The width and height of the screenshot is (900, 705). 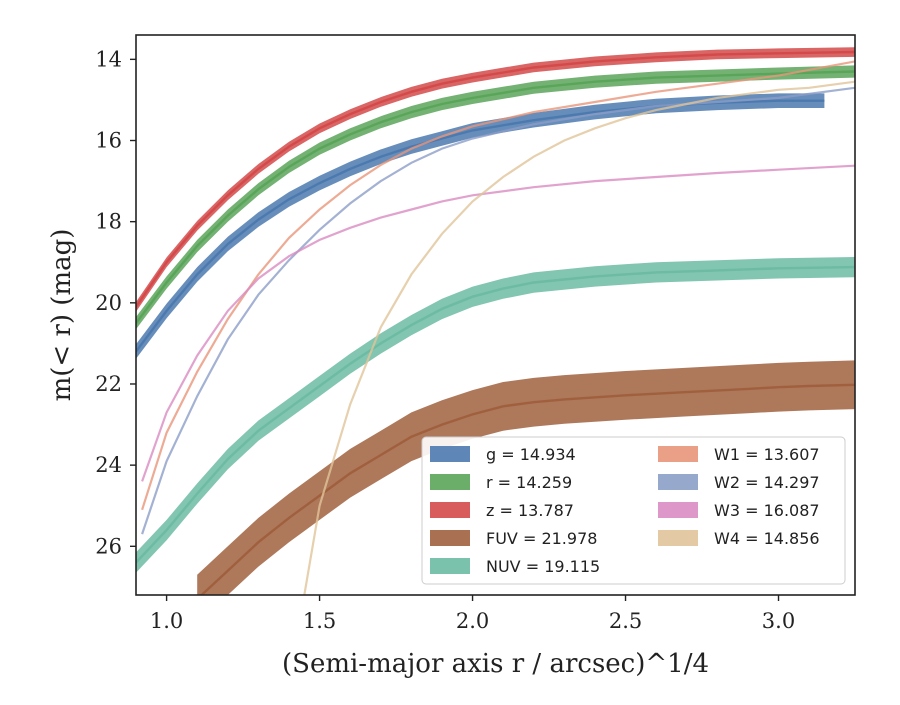 I want to click on y-tick-label: 24, so click(x=108, y=465).